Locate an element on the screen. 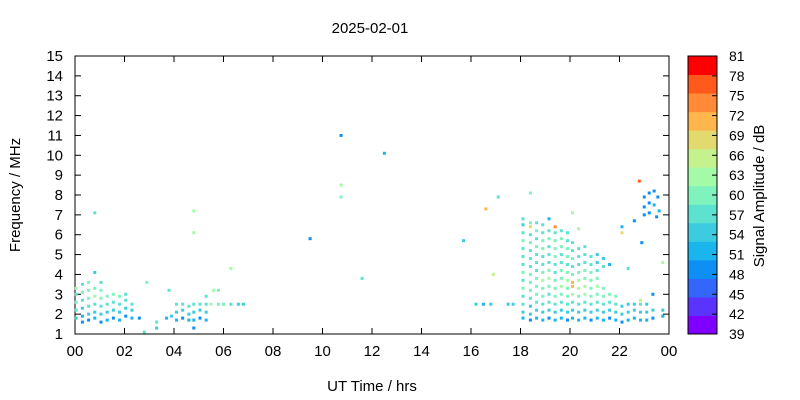 The image size is (800, 400). colorbar-tick-label: 57 is located at coordinates (737, 215).